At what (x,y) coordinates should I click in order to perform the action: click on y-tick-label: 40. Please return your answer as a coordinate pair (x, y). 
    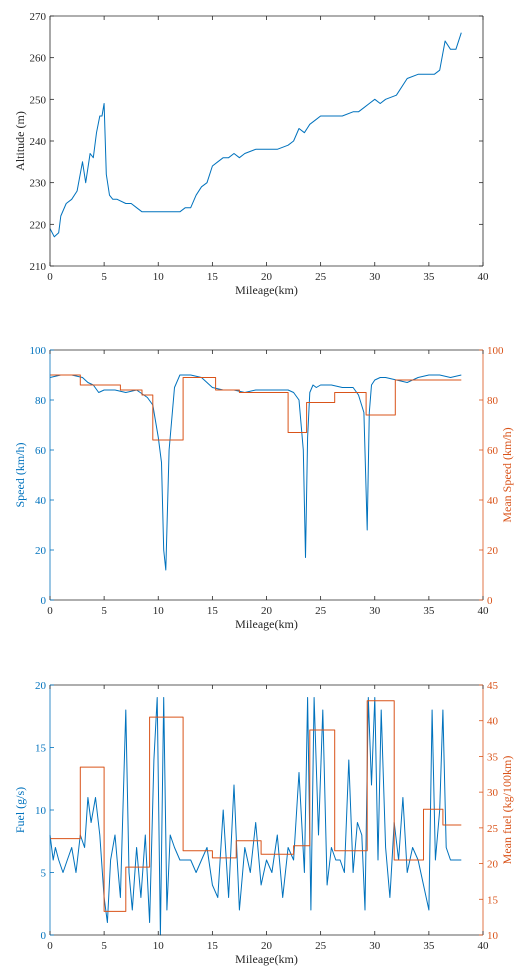
    Looking at the image, I should click on (41, 501).